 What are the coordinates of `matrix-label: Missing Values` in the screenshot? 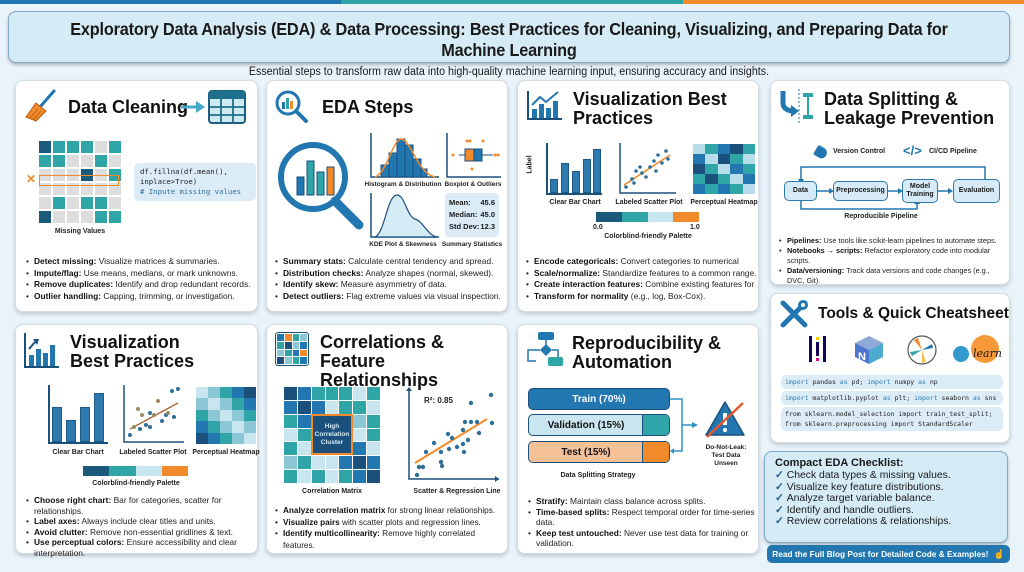 It's located at (80, 231).